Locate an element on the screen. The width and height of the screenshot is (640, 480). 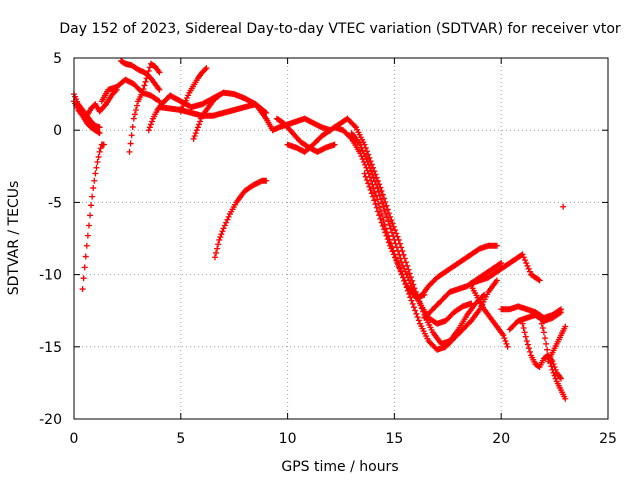
x-tick-label: 15 is located at coordinates (394, 439).